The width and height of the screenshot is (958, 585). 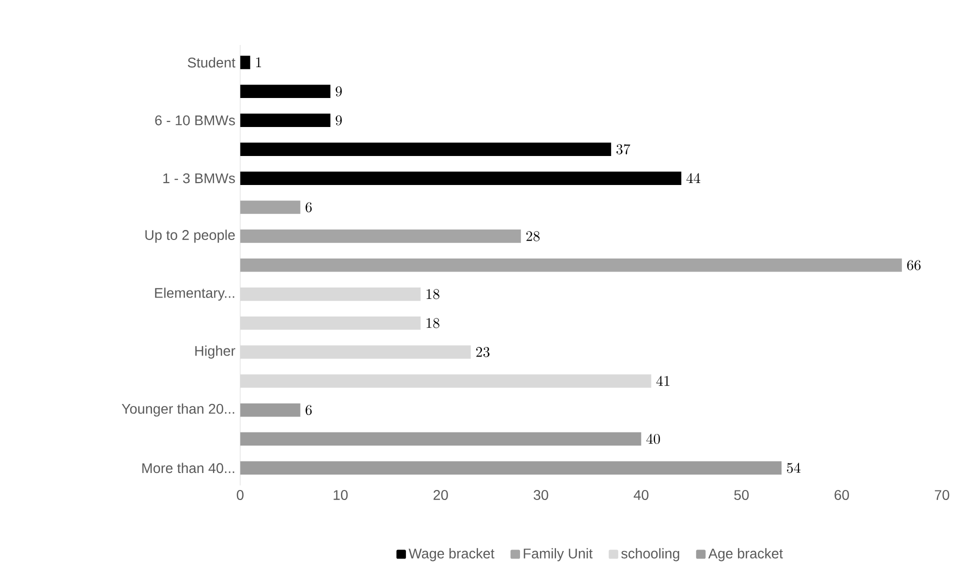 I want to click on x-tick-label: 70, so click(x=942, y=495).